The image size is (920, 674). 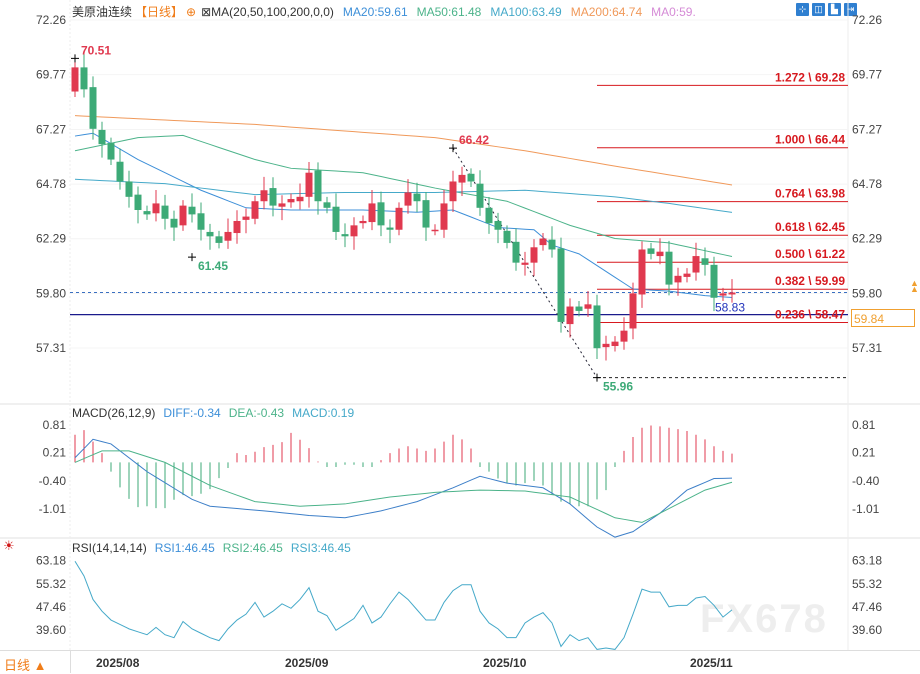 What do you see at coordinates (51, 239) in the screenshot?
I see `price-tick-left: 62.29` at bounding box center [51, 239].